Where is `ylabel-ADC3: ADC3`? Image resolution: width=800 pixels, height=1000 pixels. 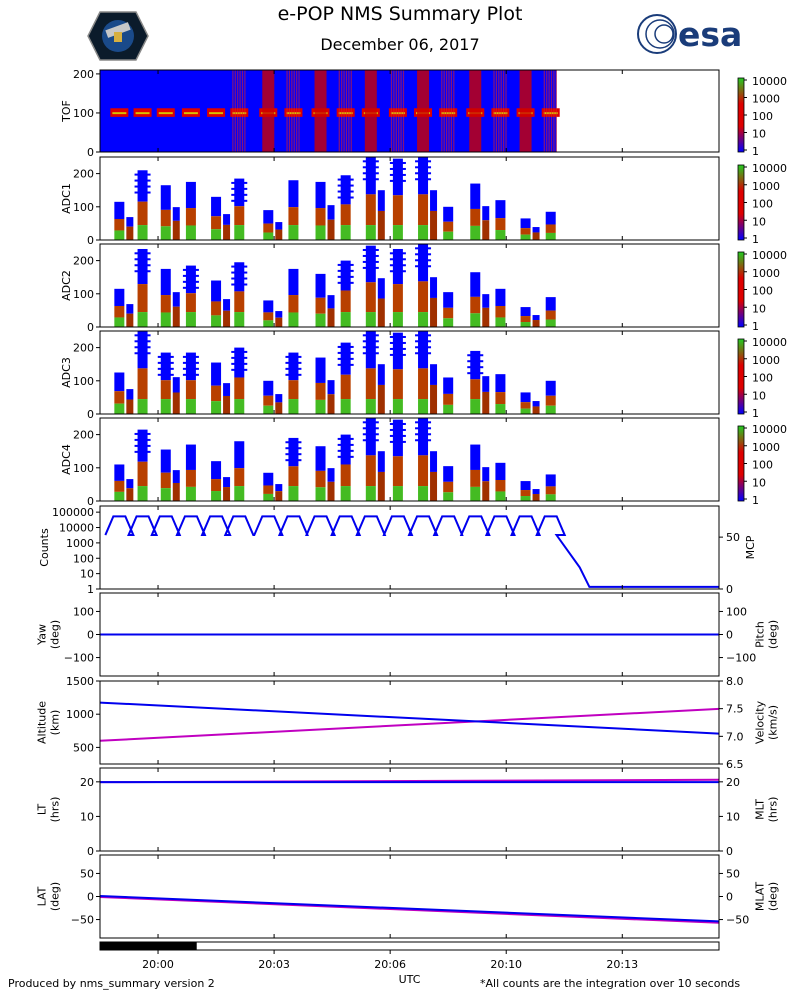 ylabel-ADC3: ADC3 is located at coordinates (66, 372).